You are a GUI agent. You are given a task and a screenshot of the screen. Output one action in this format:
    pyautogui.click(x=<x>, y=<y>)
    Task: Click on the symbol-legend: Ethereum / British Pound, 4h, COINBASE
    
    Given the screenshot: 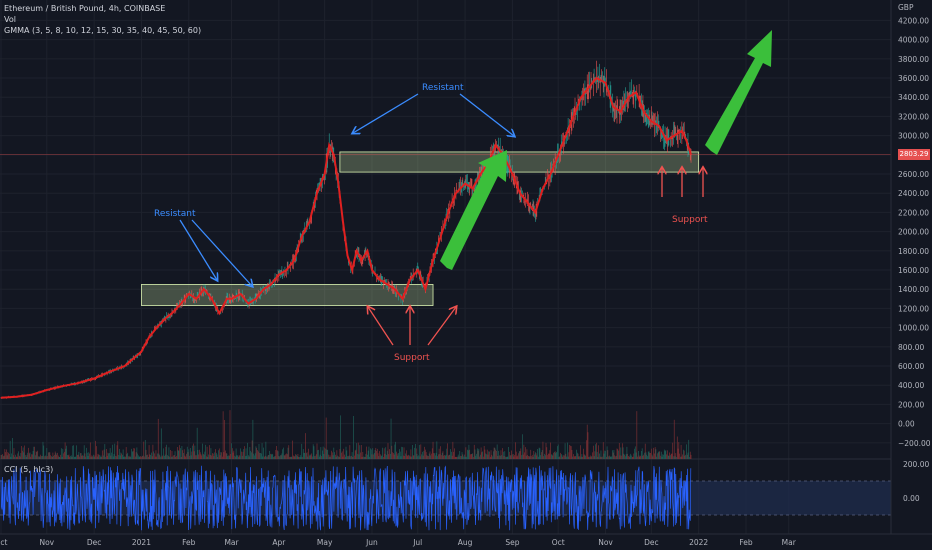 What is the action you would take?
    pyautogui.click(x=85, y=8)
    